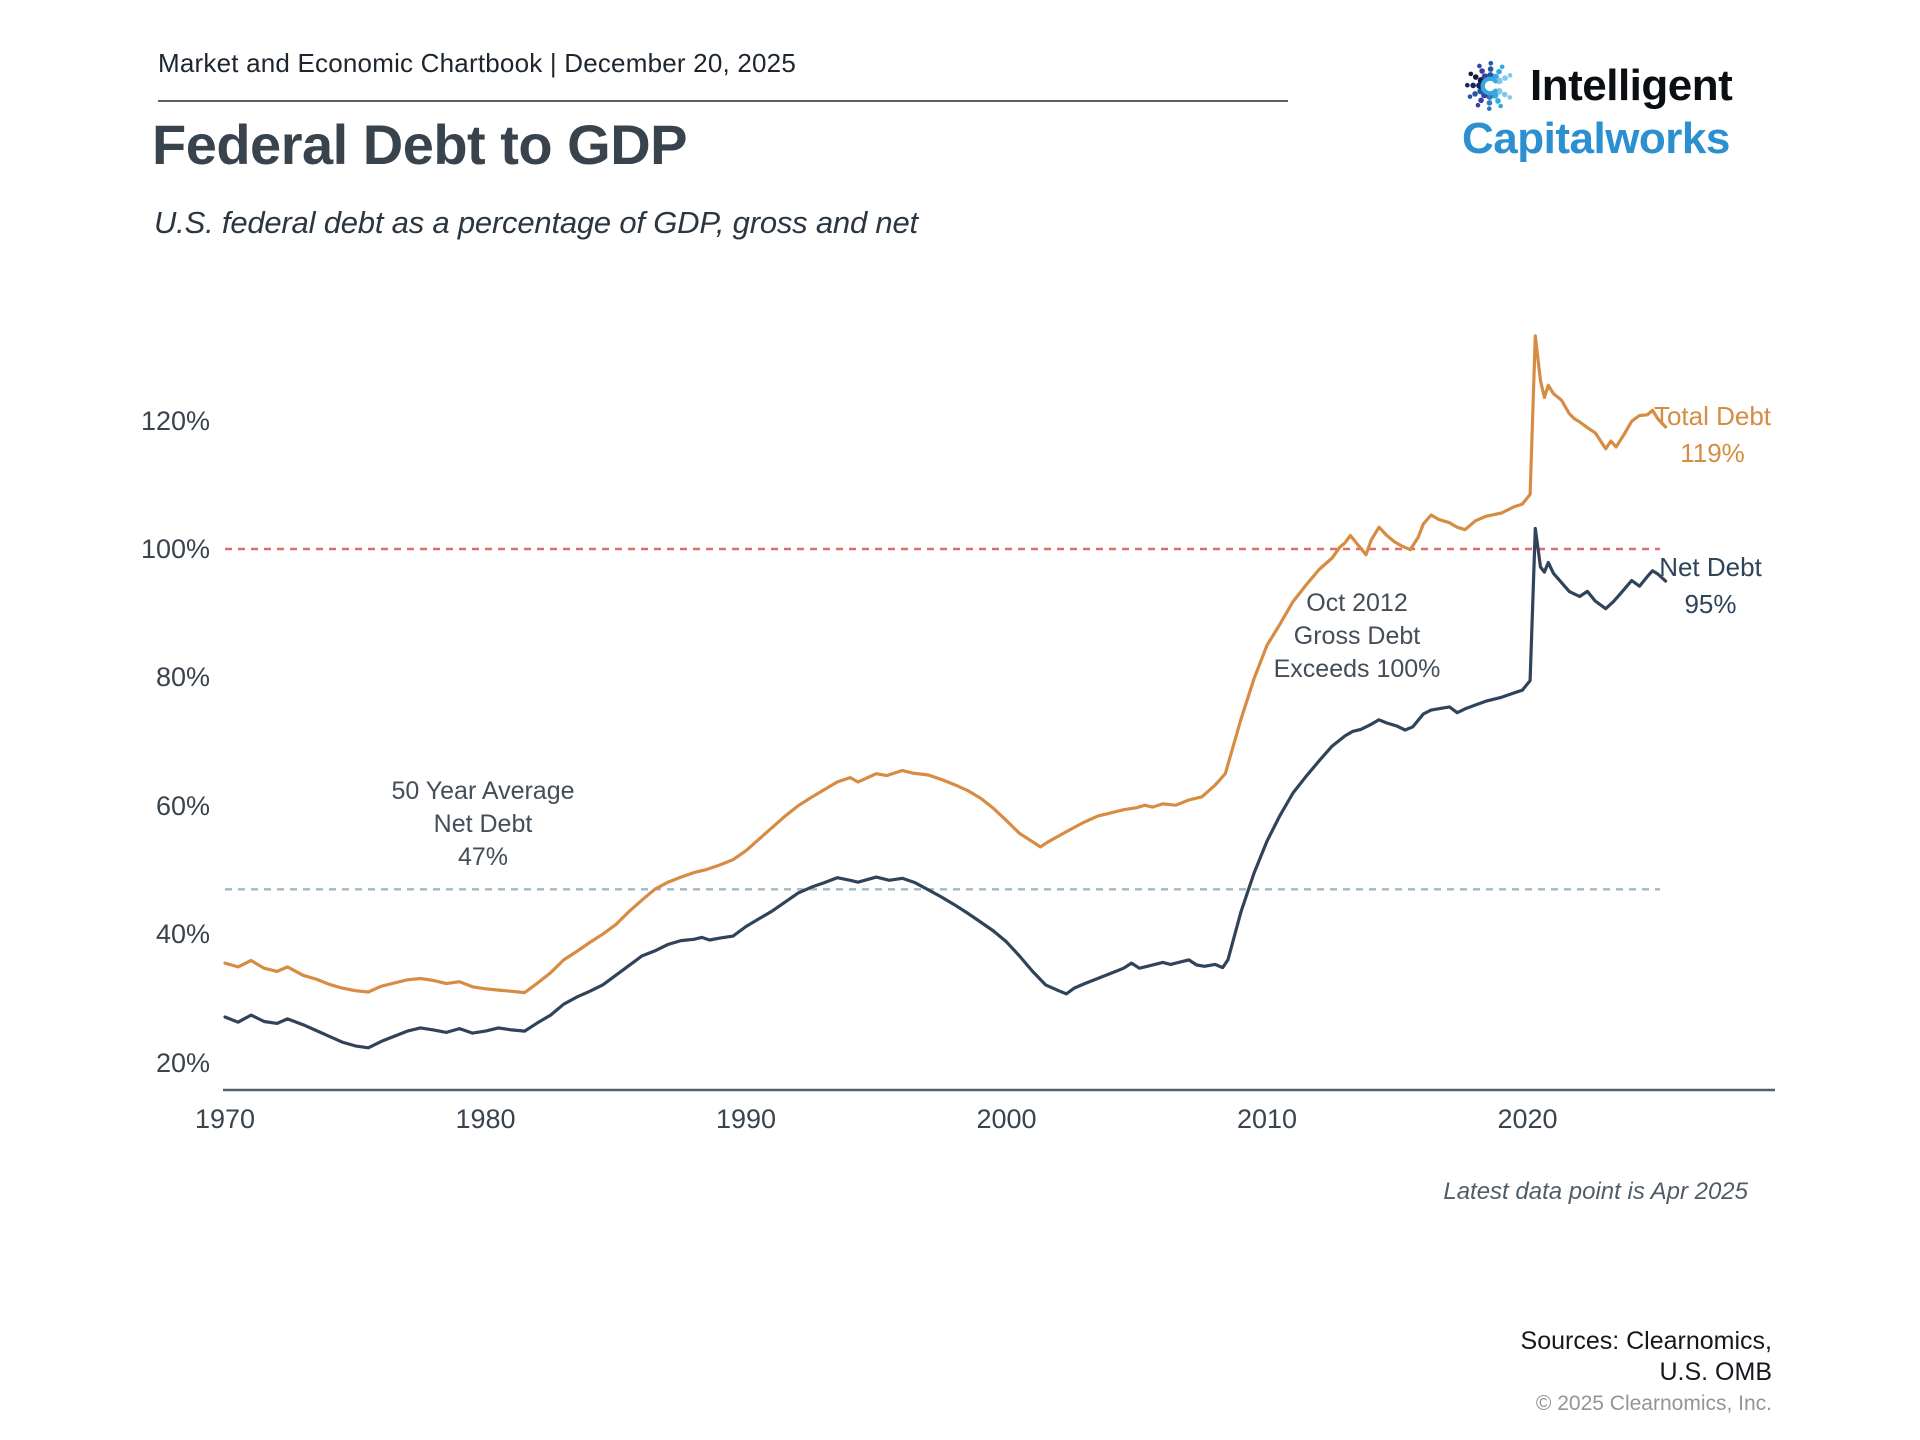  Describe the element at coordinates (1710, 604) in the screenshot. I see `series-latest-value: 95%` at that location.